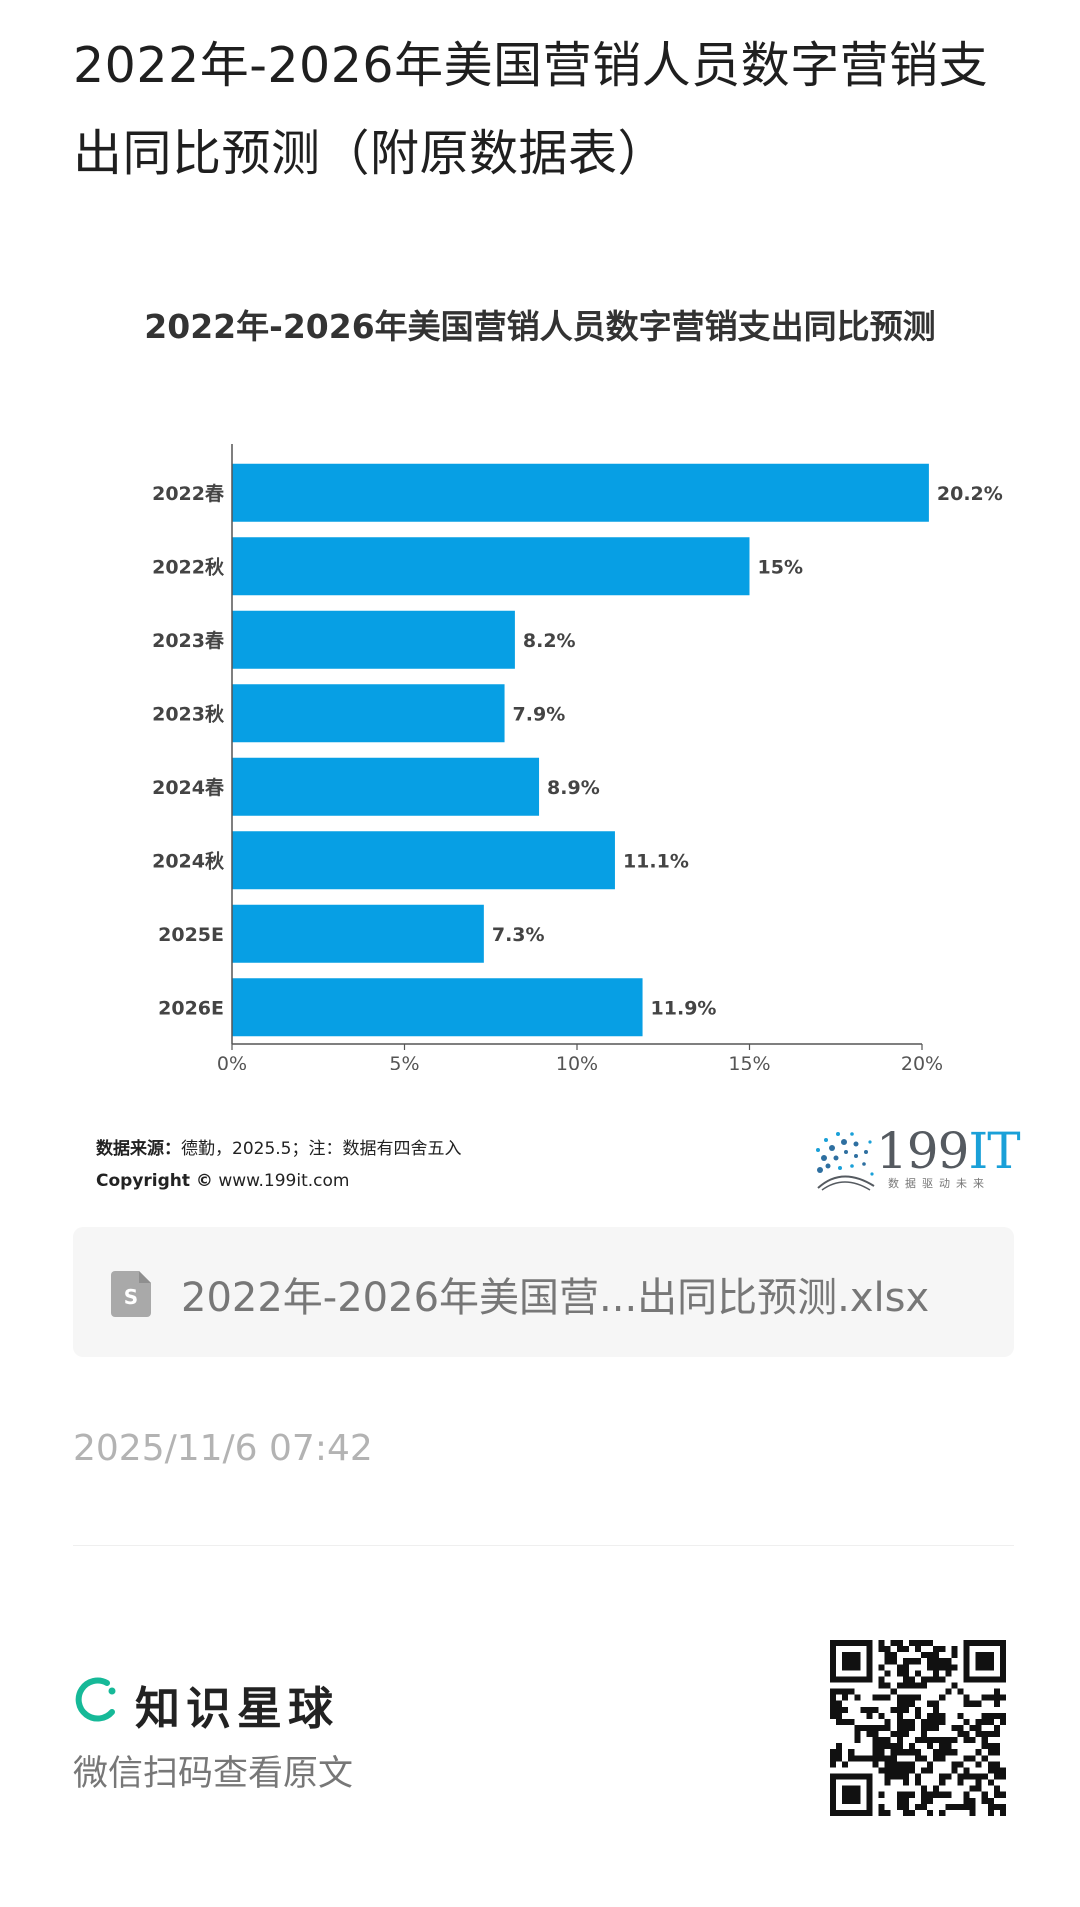 This screenshot has height=1907, width=1080. I want to click on x-tick-label: 20%, so click(922, 1061).